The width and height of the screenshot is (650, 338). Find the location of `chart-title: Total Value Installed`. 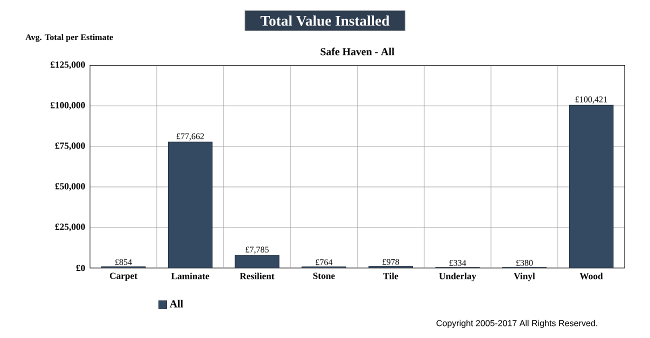

chart-title: Total Value Installed is located at coordinates (325, 20).